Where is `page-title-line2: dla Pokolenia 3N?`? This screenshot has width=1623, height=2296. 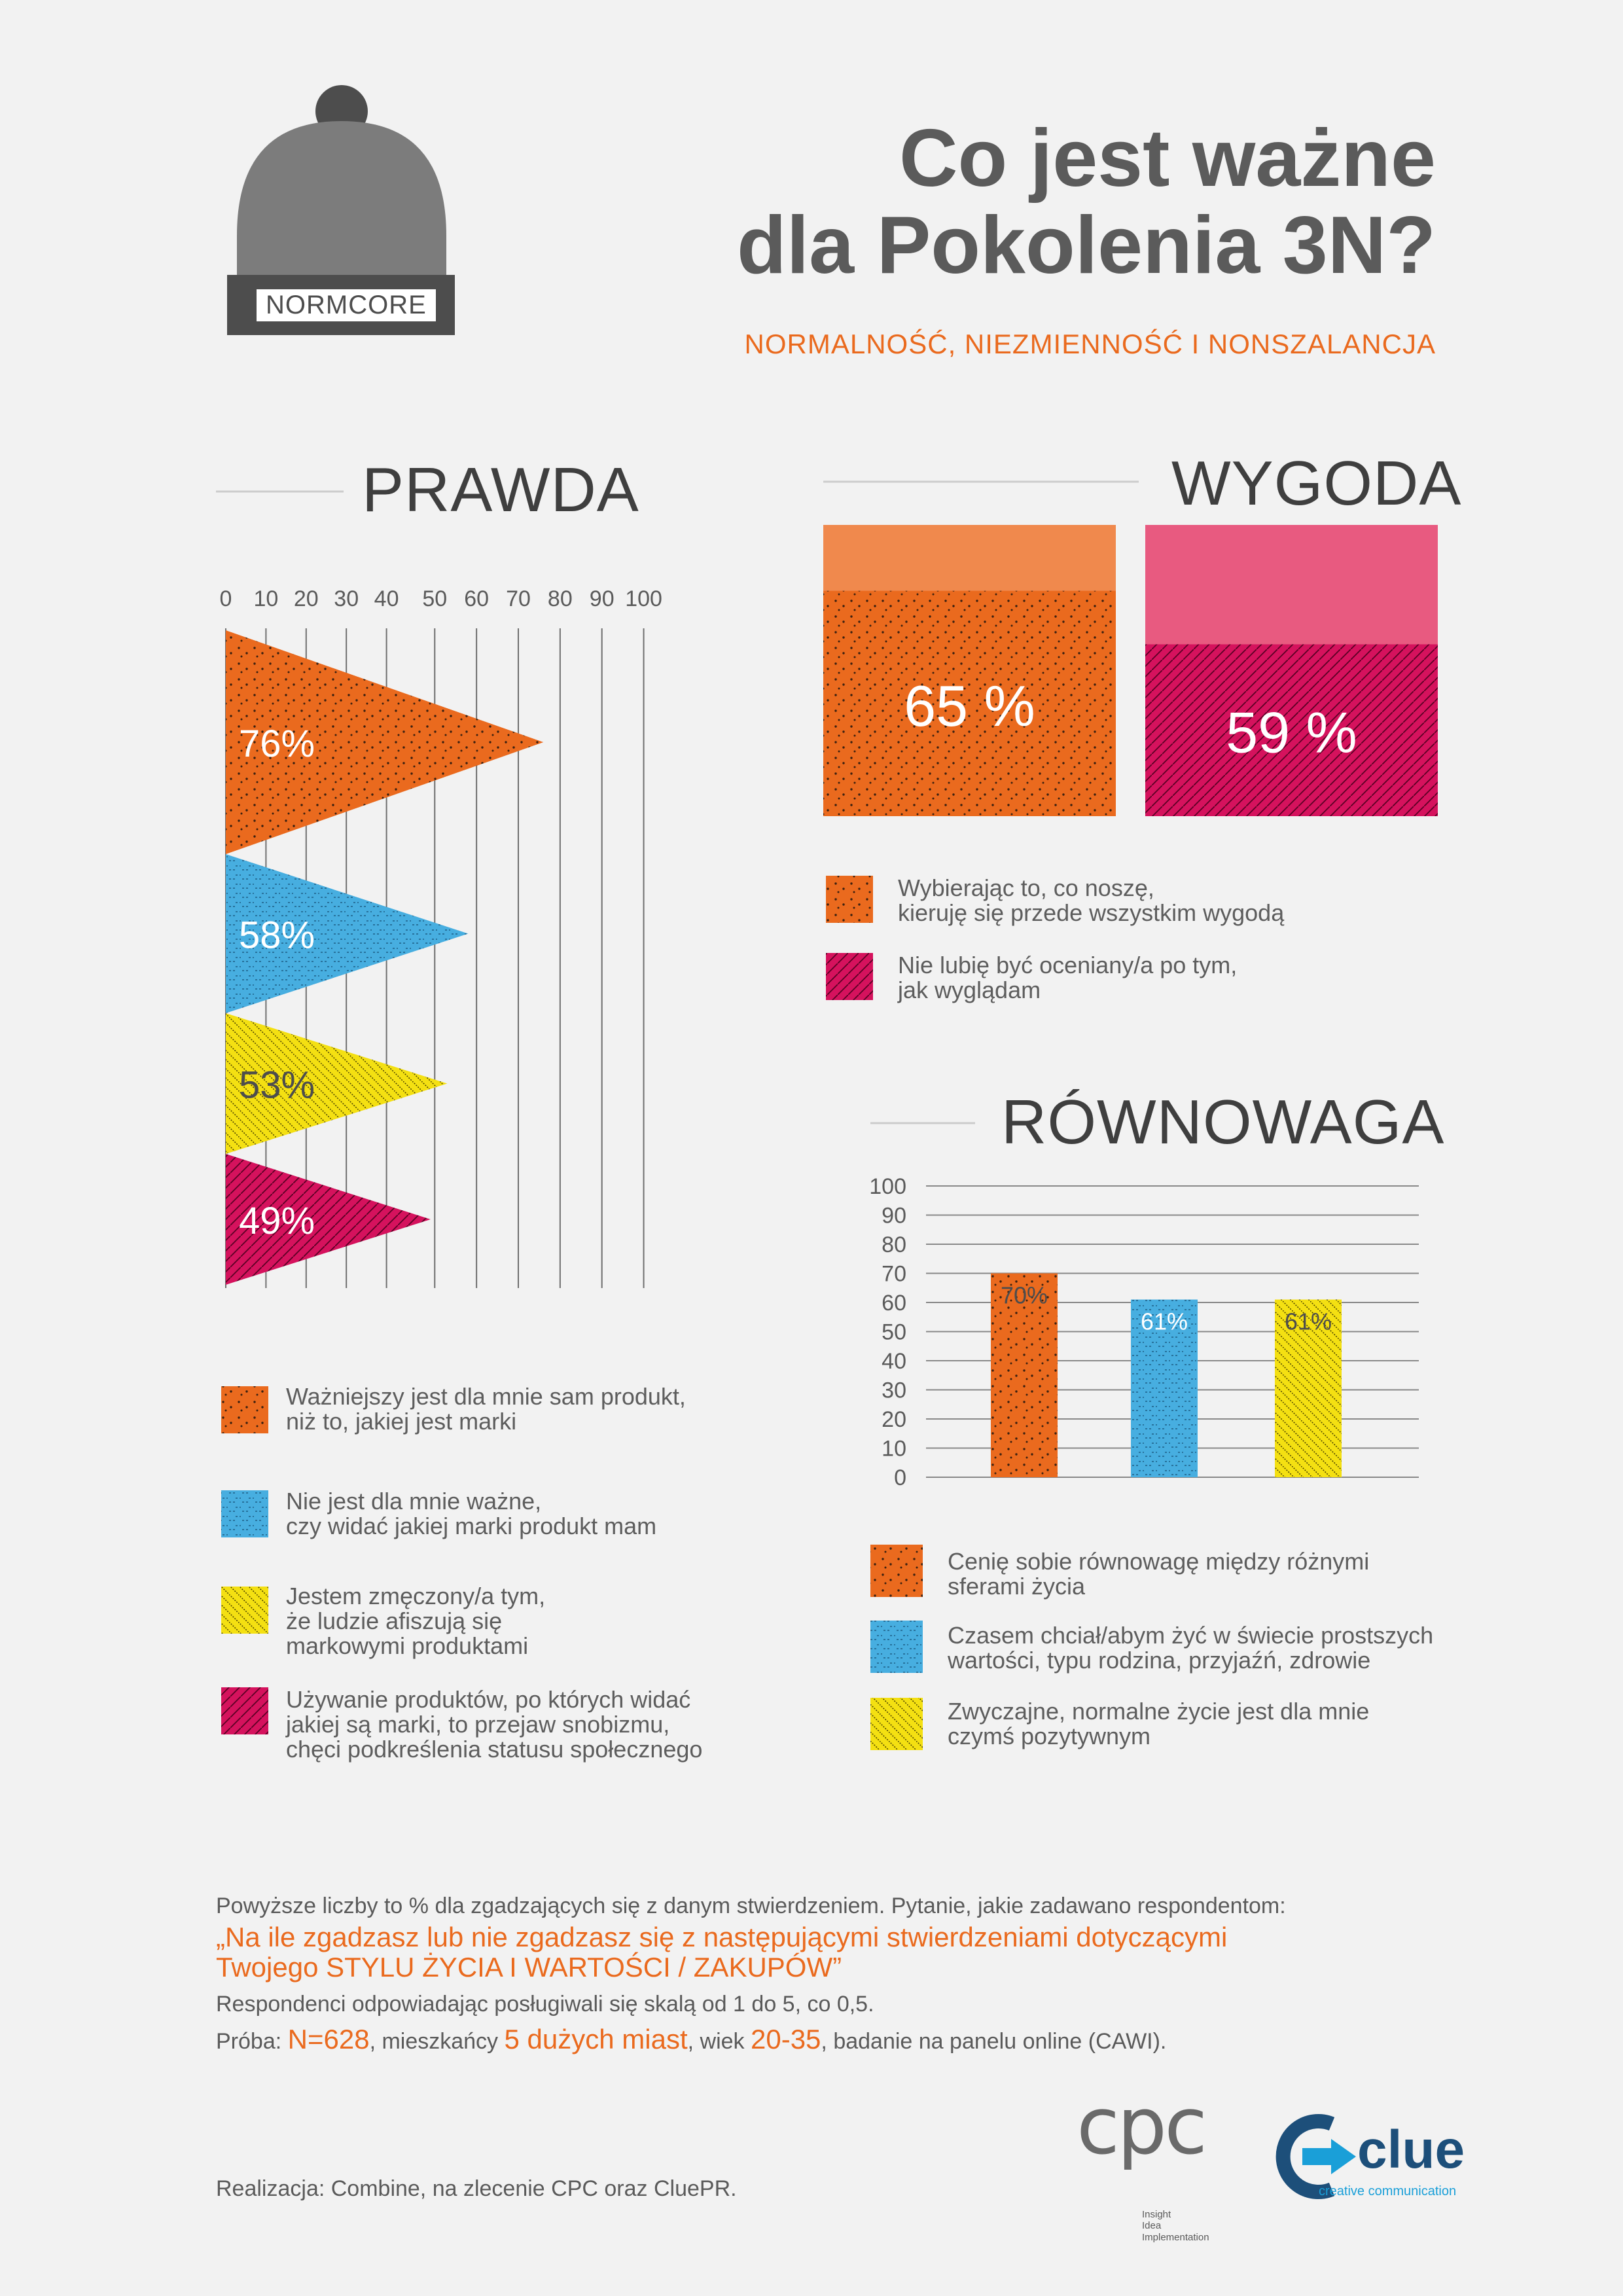
page-title-line2: dla Pokolenia 3N? is located at coordinates (1086, 245).